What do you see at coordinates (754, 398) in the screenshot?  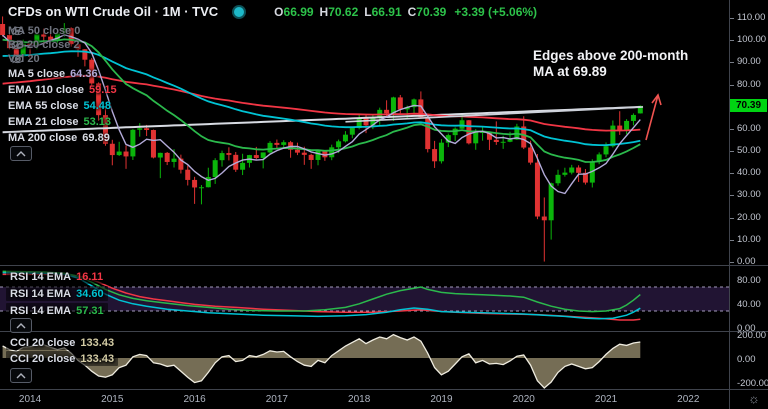 I see `settings-gear-icon: ☼` at bounding box center [754, 398].